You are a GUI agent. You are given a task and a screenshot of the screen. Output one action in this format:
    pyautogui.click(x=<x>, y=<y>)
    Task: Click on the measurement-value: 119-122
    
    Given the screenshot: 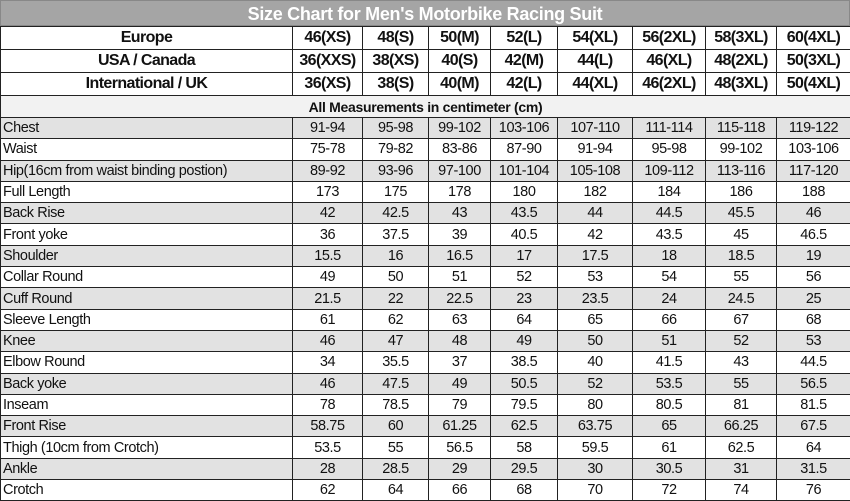 What is the action you would take?
    pyautogui.click(x=813, y=128)
    